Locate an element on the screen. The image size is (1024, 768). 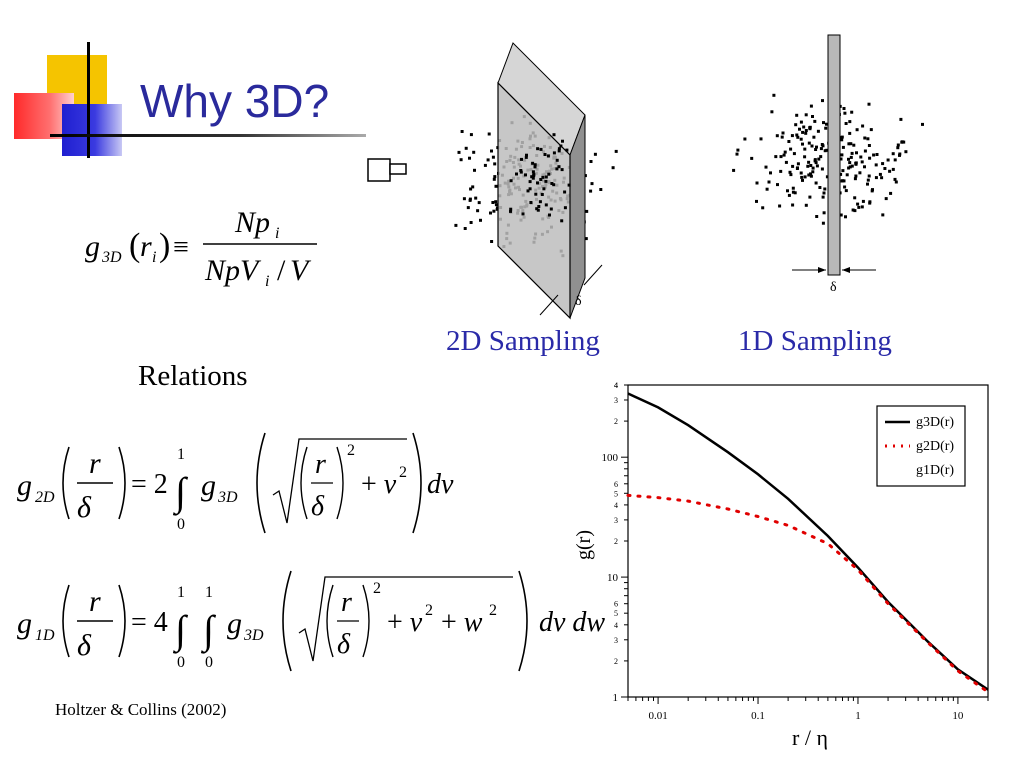
y-axis-label: g(r) is located at coordinates (584, 545).